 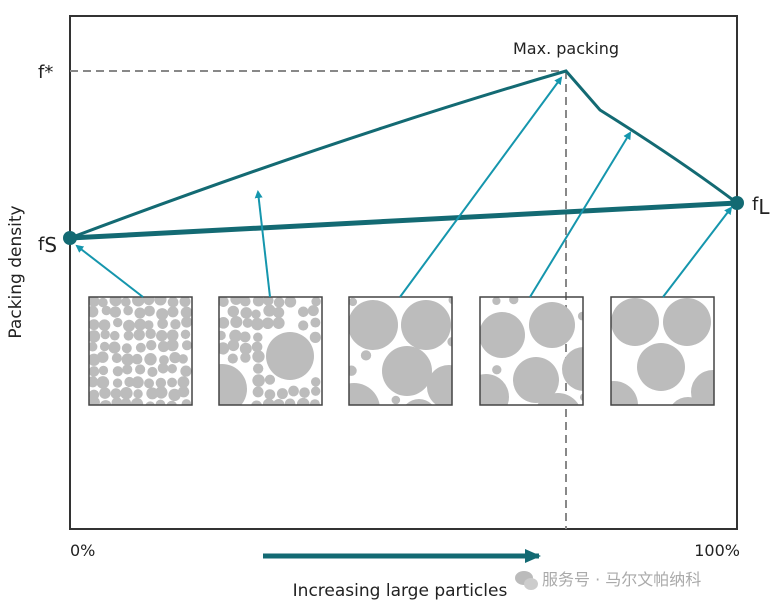 I want to click on f-s-label: fS, so click(x=47, y=245).